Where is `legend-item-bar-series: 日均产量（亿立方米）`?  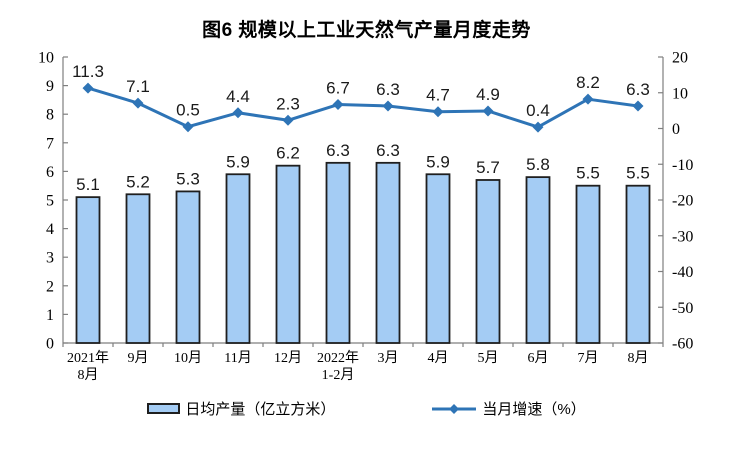 legend-item-bar-series: 日均产量（亿立方米） is located at coordinates (241, 408).